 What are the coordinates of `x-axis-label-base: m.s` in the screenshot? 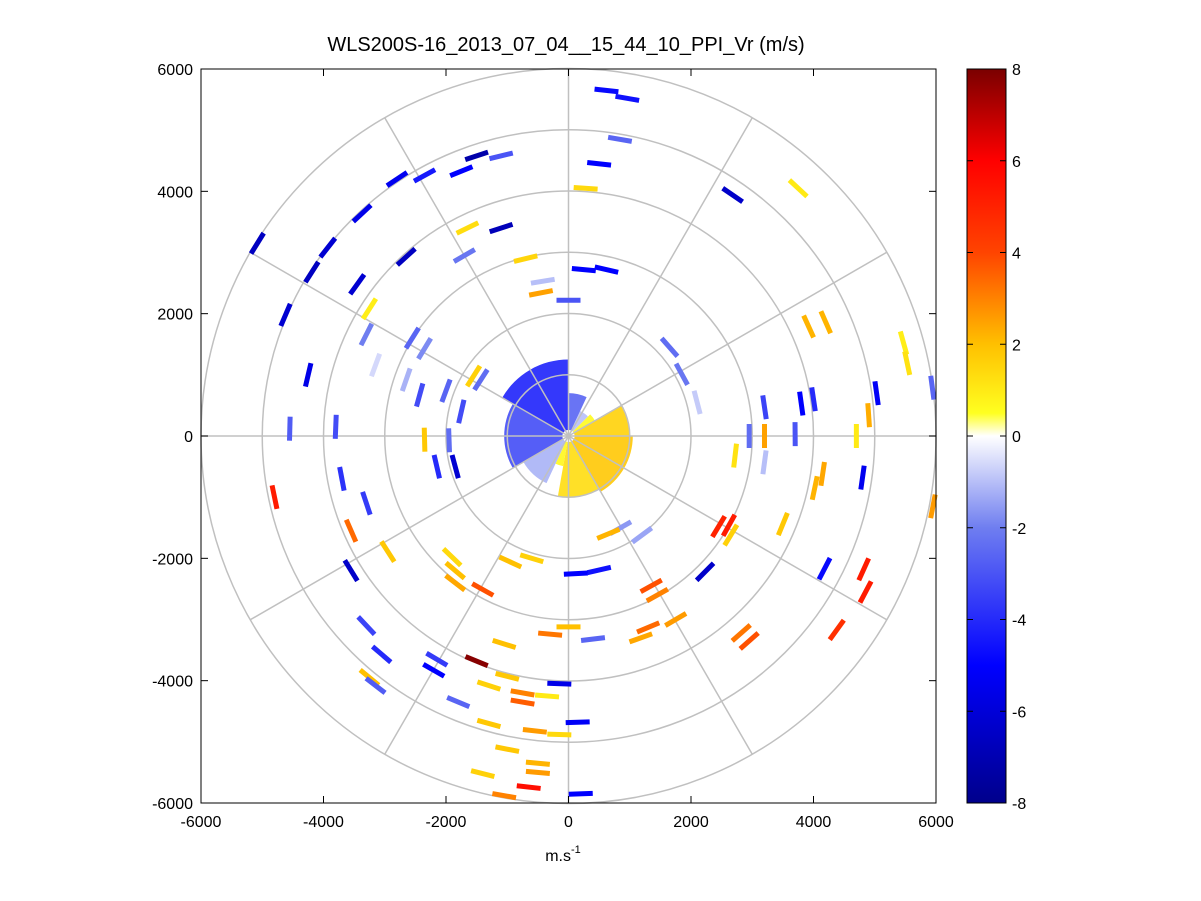 It's located at (558, 856).